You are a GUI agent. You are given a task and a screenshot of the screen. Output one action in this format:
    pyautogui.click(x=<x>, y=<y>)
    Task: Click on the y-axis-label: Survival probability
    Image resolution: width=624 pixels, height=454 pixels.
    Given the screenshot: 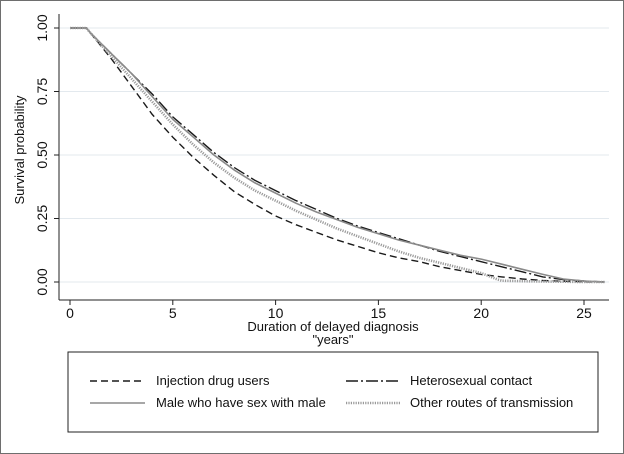 What is the action you would take?
    pyautogui.click(x=19, y=150)
    